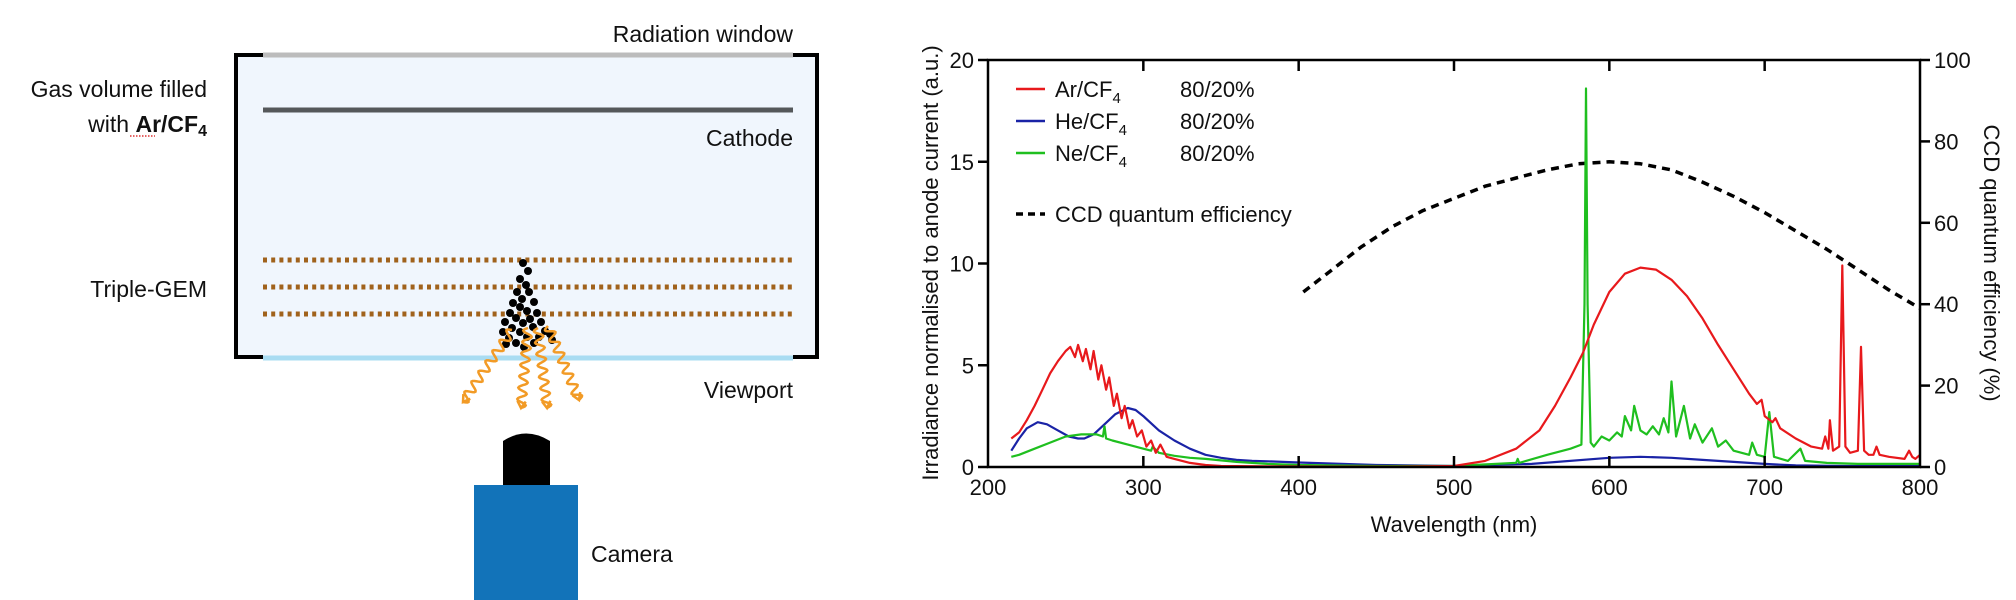 This screenshot has width=2016, height=600. Describe the element at coordinates (1083, 89) in the screenshot. I see `legend-name-ar: Ar/CF` at that location.